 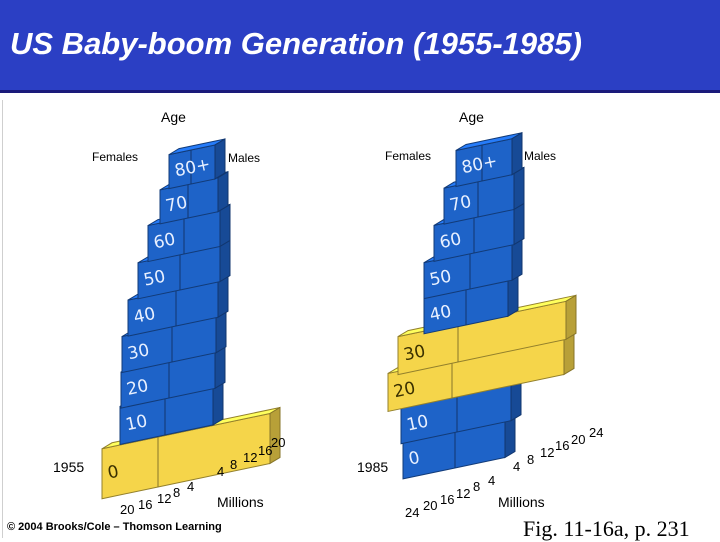 I want to click on tick-1955-male-12: 12, so click(x=250, y=457).